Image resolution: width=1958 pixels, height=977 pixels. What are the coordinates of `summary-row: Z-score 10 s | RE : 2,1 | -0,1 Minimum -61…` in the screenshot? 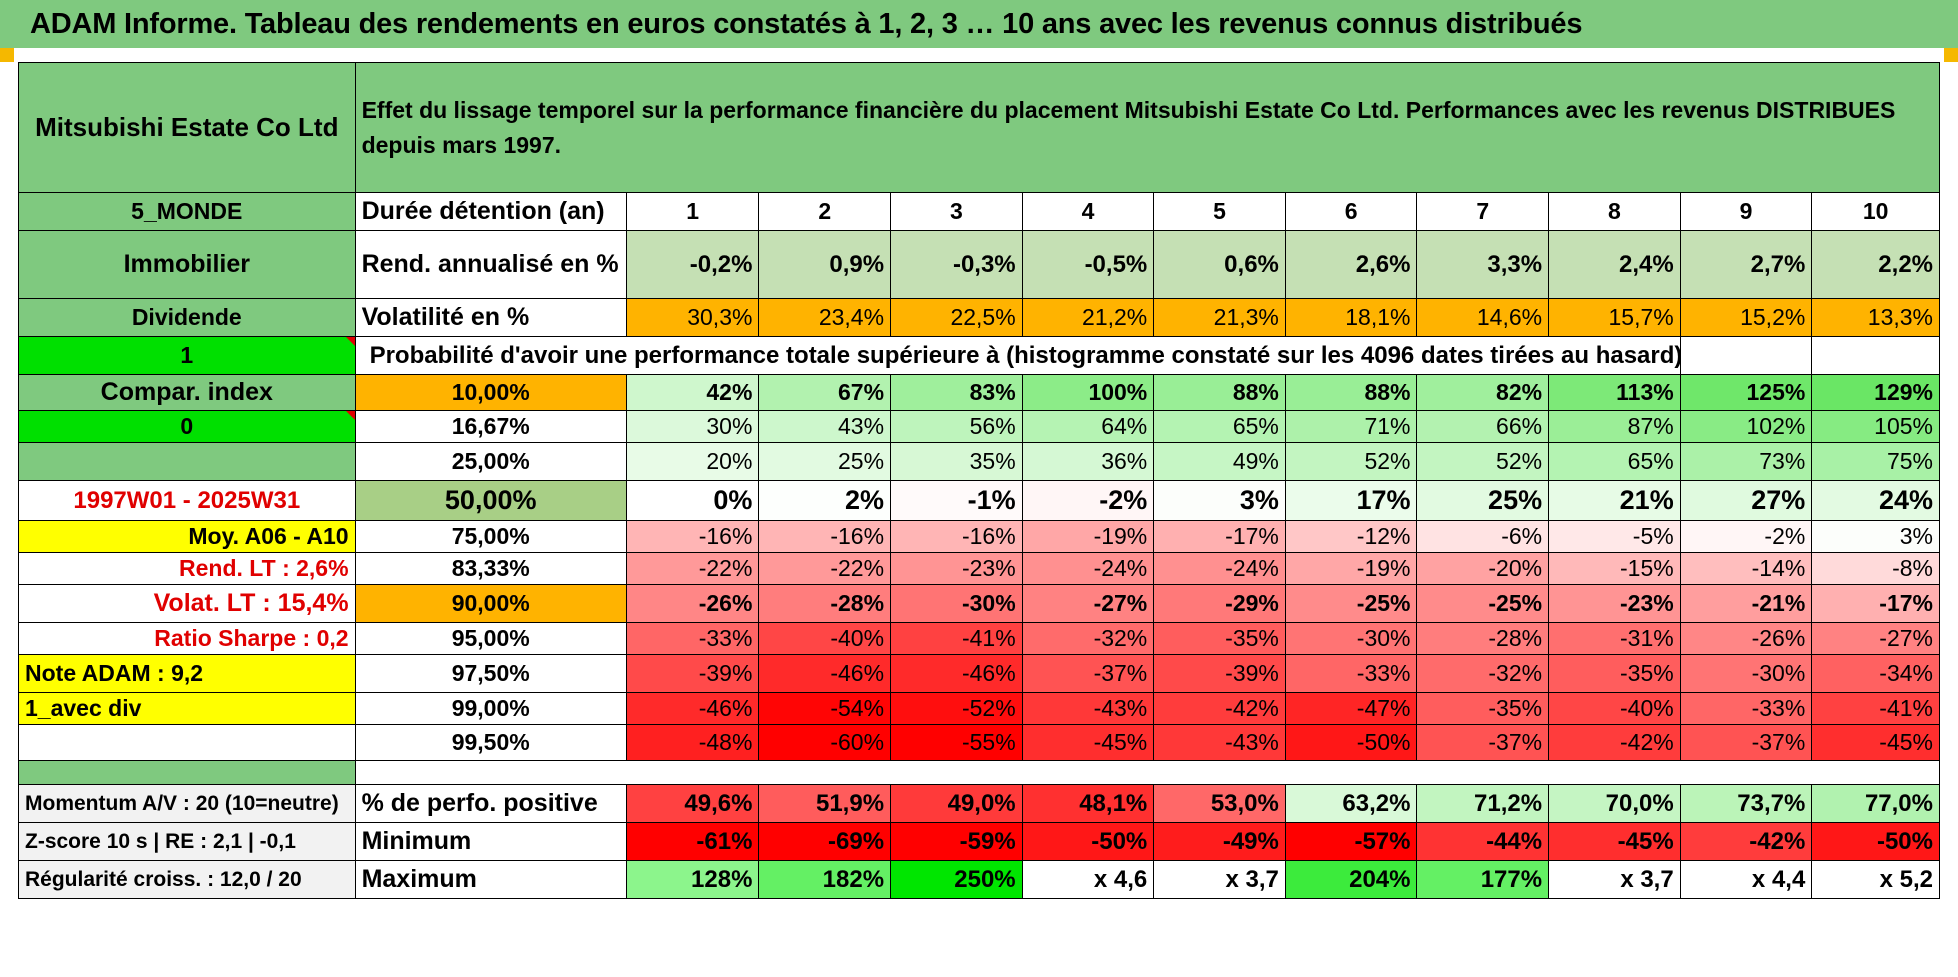 It's located at (979, 841).